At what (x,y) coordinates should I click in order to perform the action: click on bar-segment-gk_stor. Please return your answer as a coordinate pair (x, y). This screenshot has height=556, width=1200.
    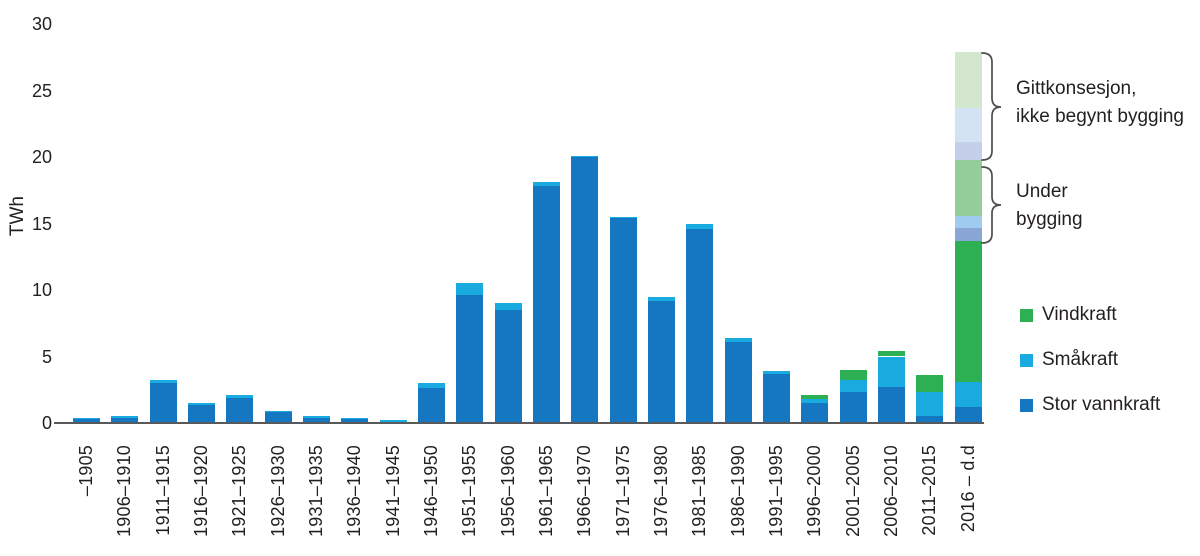
    Looking at the image, I should click on (968, 151).